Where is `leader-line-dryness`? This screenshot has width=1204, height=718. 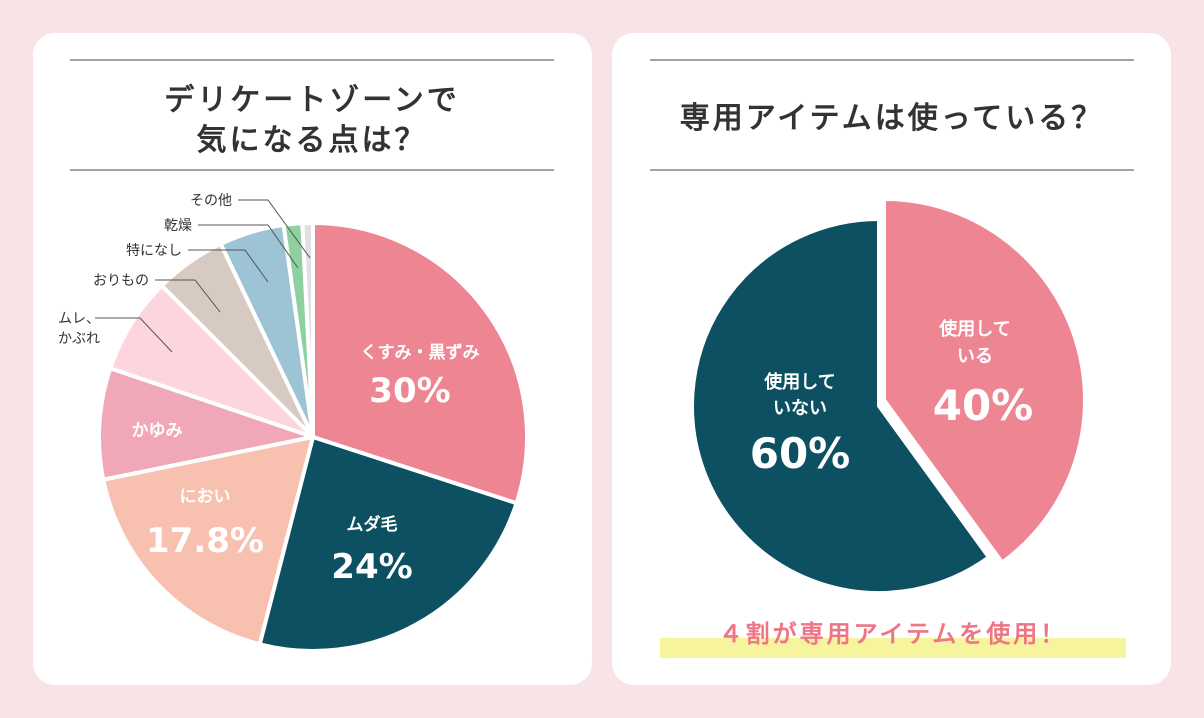
leader-line-dryness is located at coordinates (248, 246).